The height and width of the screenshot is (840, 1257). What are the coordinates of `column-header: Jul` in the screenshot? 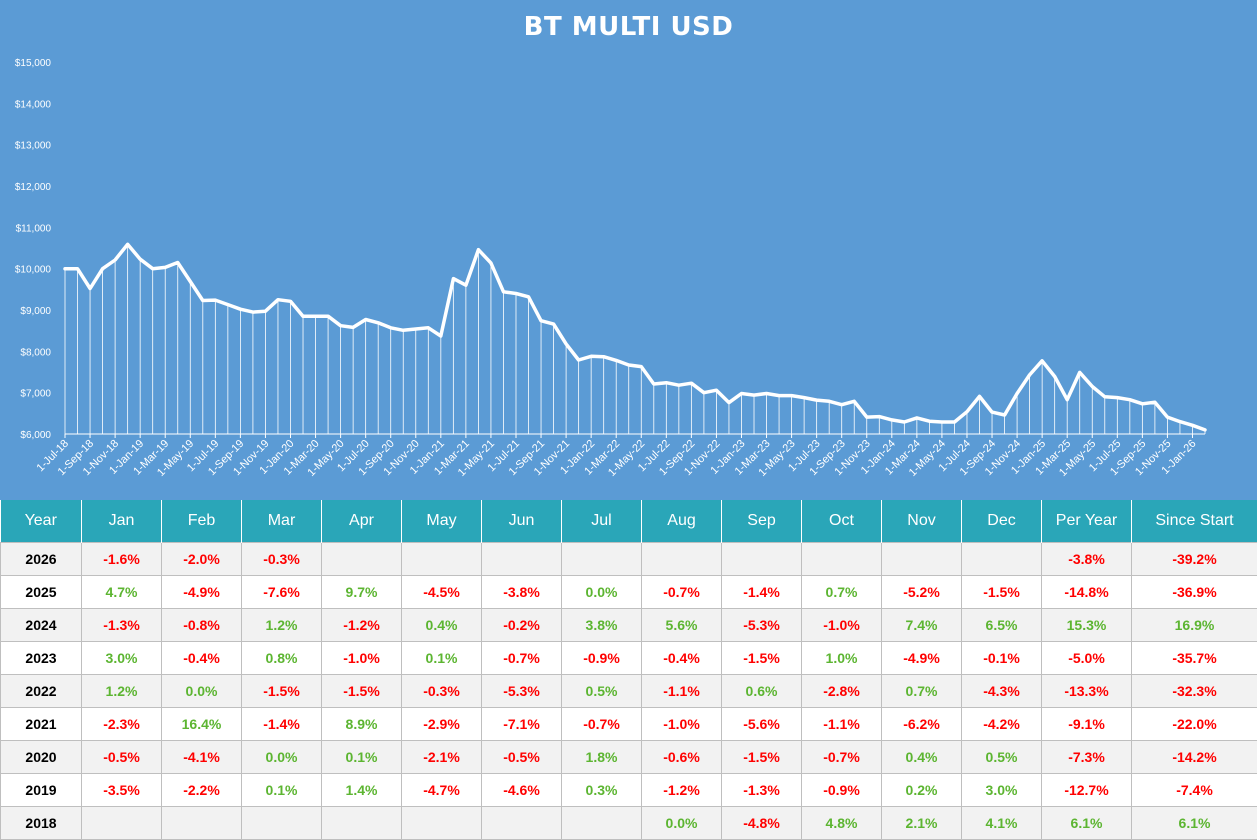 It's located at (601, 521).